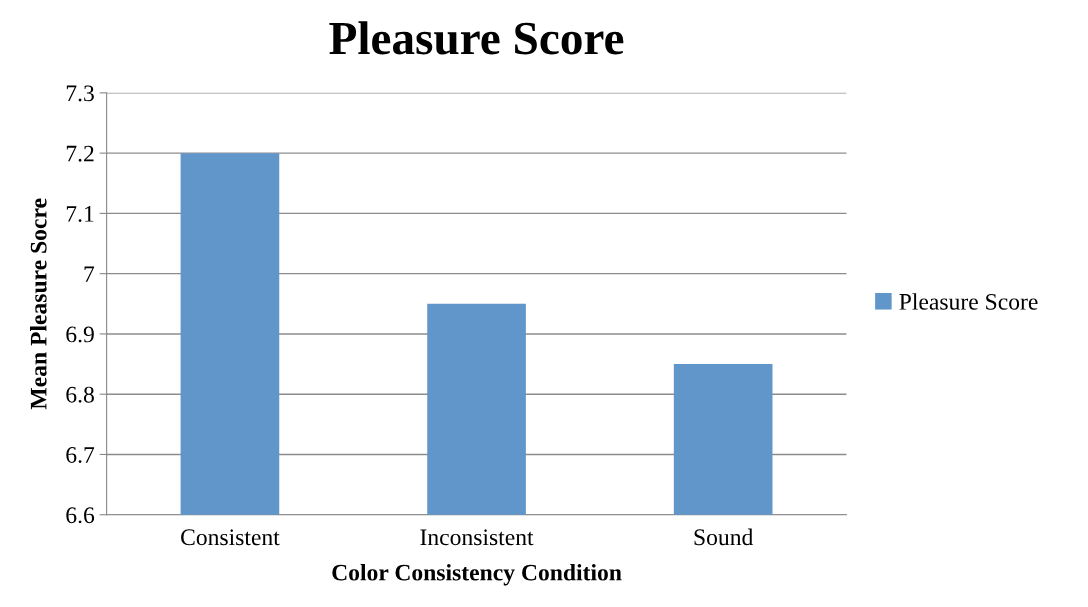 This screenshot has height=607, width=1088. I want to click on y-tick-label: 6.7, so click(80, 455).